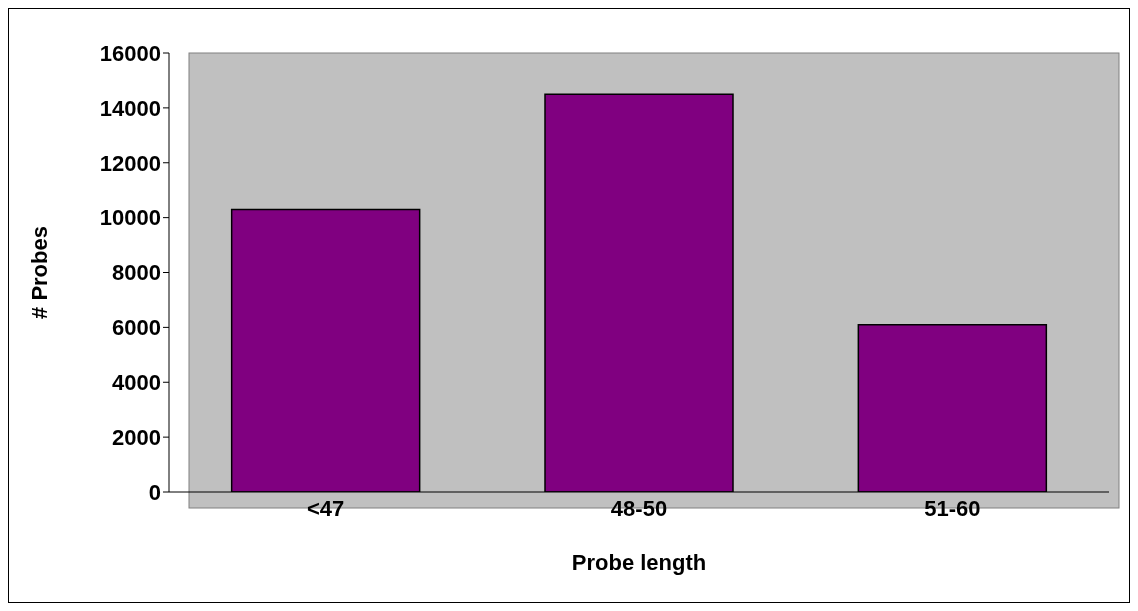 The width and height of the screenshot is (1138, 611). I want to click on y-tick-label: 4000, so click(136, 383).